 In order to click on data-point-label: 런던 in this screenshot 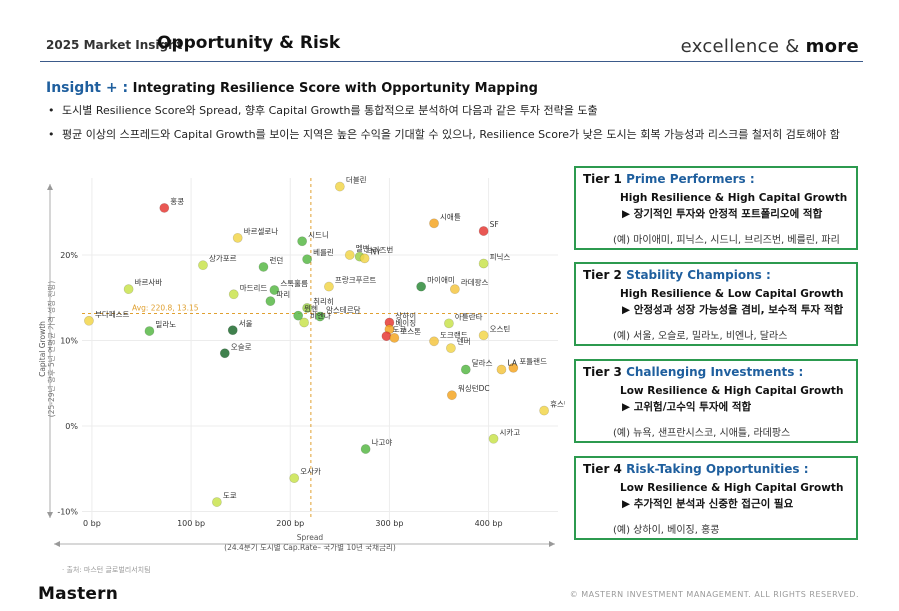, I will do `click(276, 260)`.